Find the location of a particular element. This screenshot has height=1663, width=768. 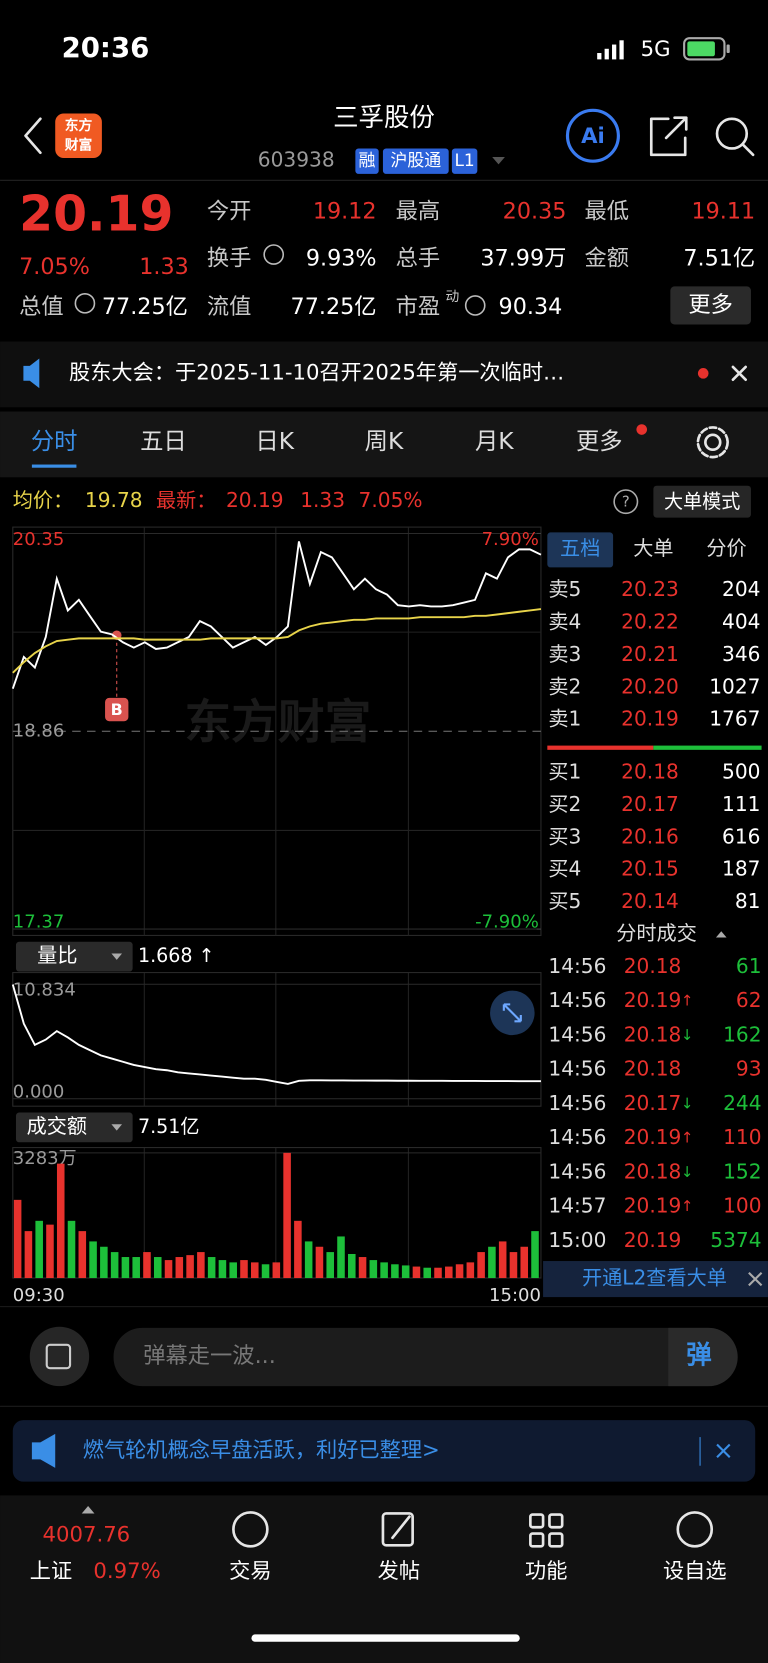

more-button: 更多 is located at coordinates (710, 305).